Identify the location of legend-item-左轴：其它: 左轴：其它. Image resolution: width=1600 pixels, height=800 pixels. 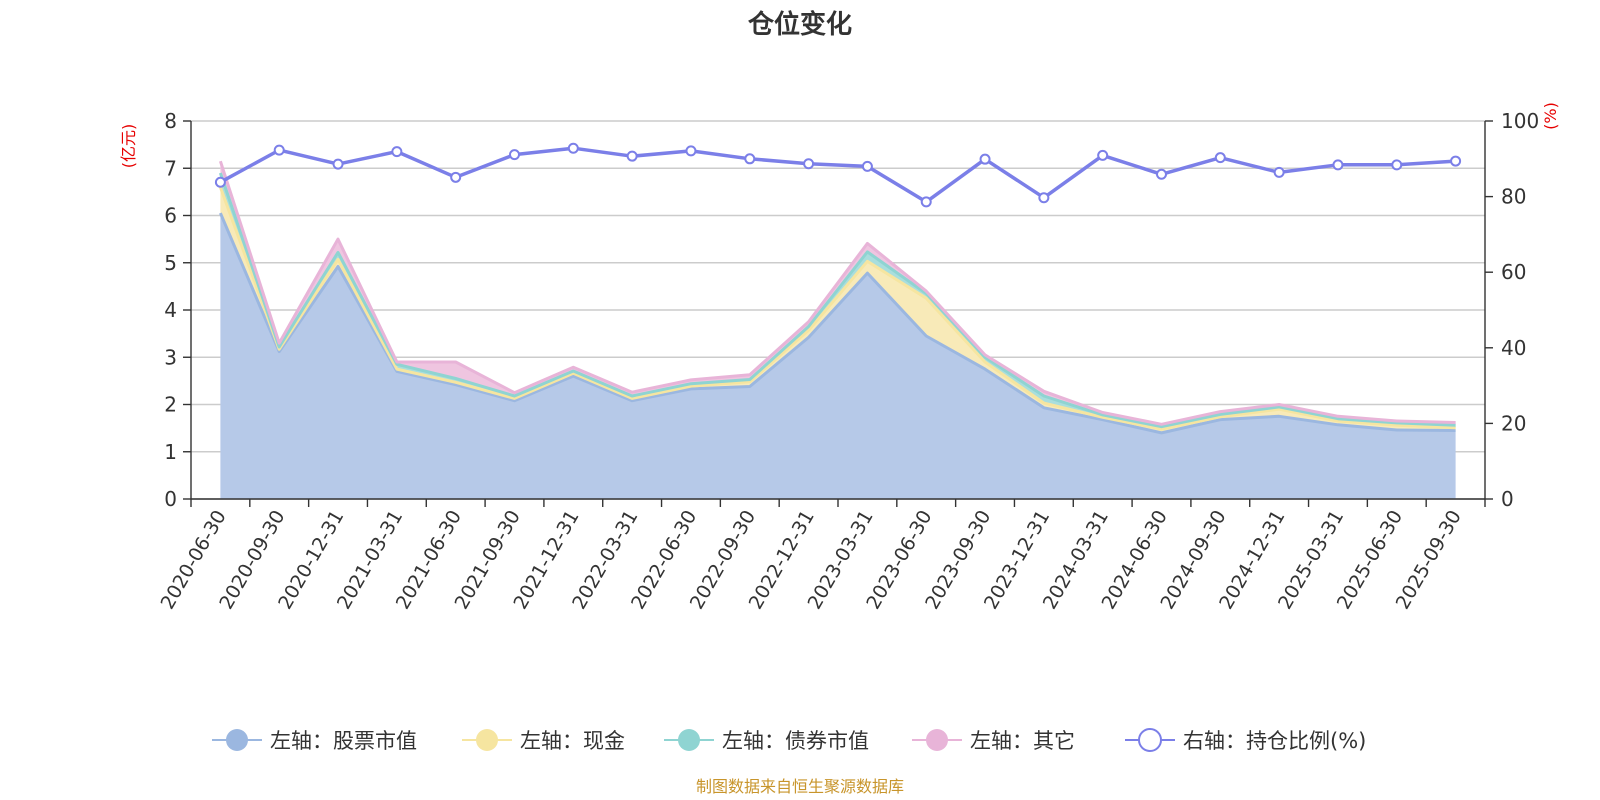
(993, 741).